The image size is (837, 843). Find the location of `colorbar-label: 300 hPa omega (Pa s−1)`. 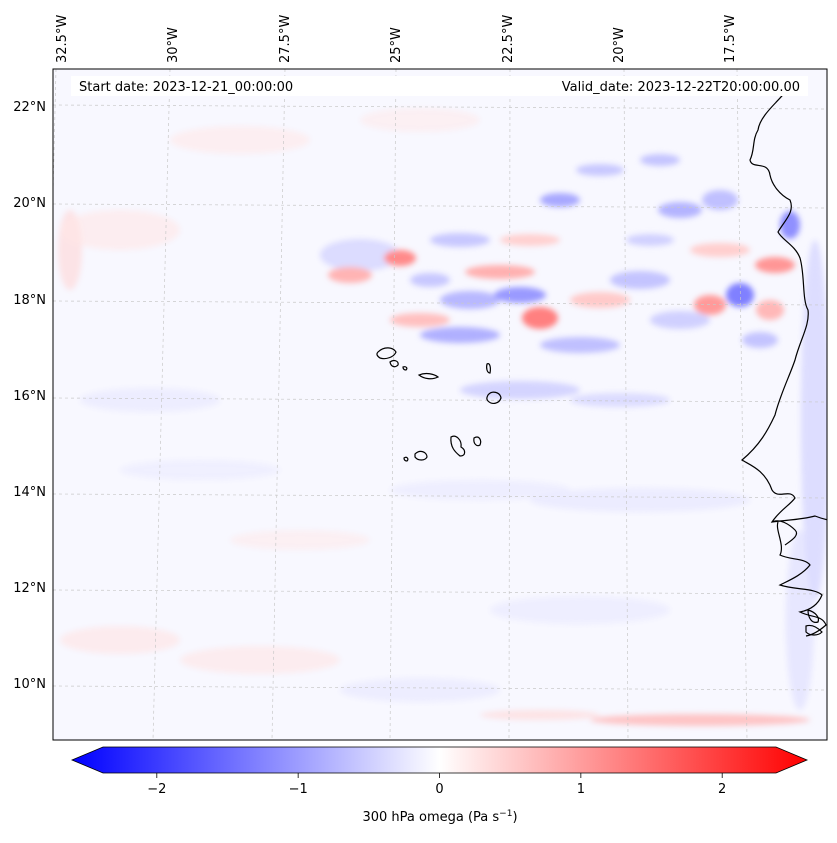

colorbar-label: 300 hPa omega (Pa s−1) is located at coordinates (439, 817).